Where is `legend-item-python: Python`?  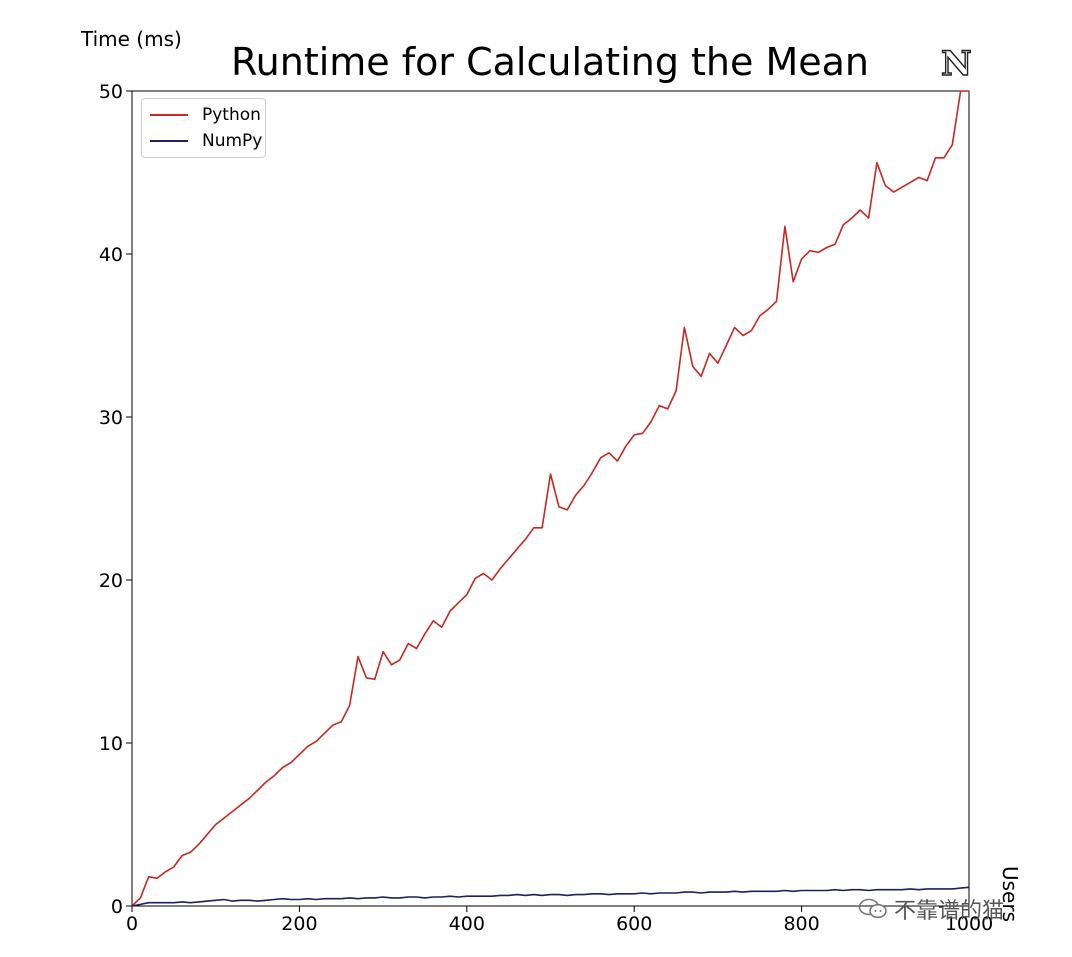 legend-item-python: Python is located at coordinates (205, 115).